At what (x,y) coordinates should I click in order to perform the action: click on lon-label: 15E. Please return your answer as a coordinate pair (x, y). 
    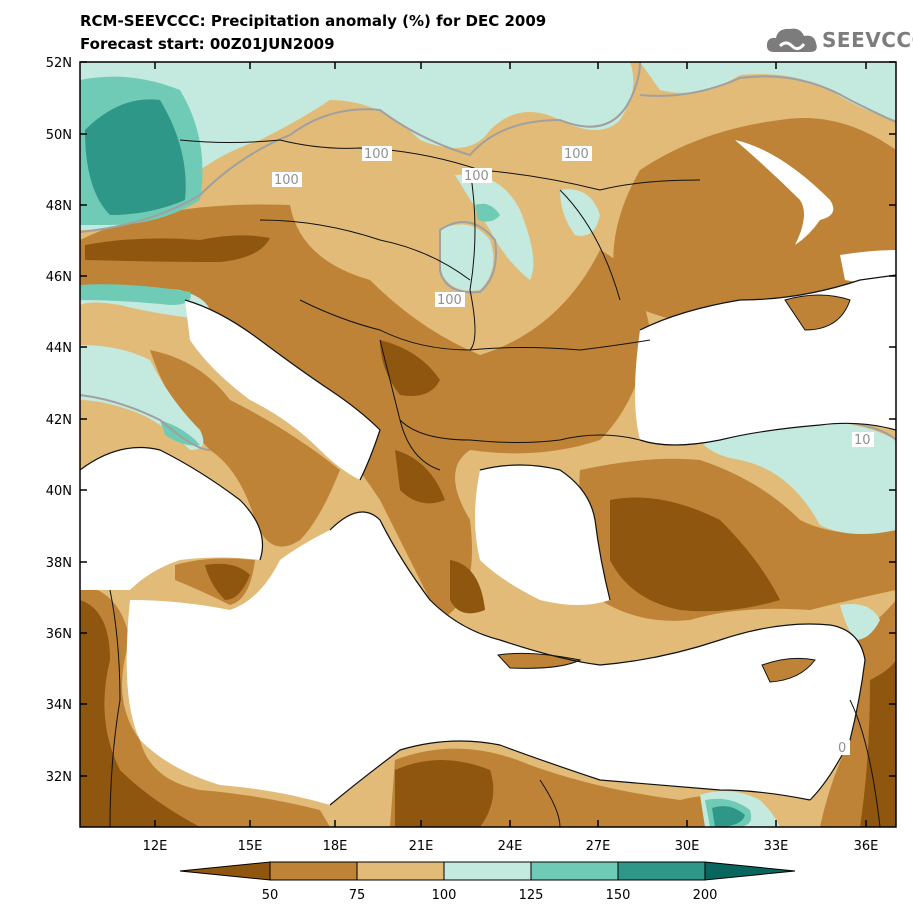
    Looking at the image, I should click on (250, 846).